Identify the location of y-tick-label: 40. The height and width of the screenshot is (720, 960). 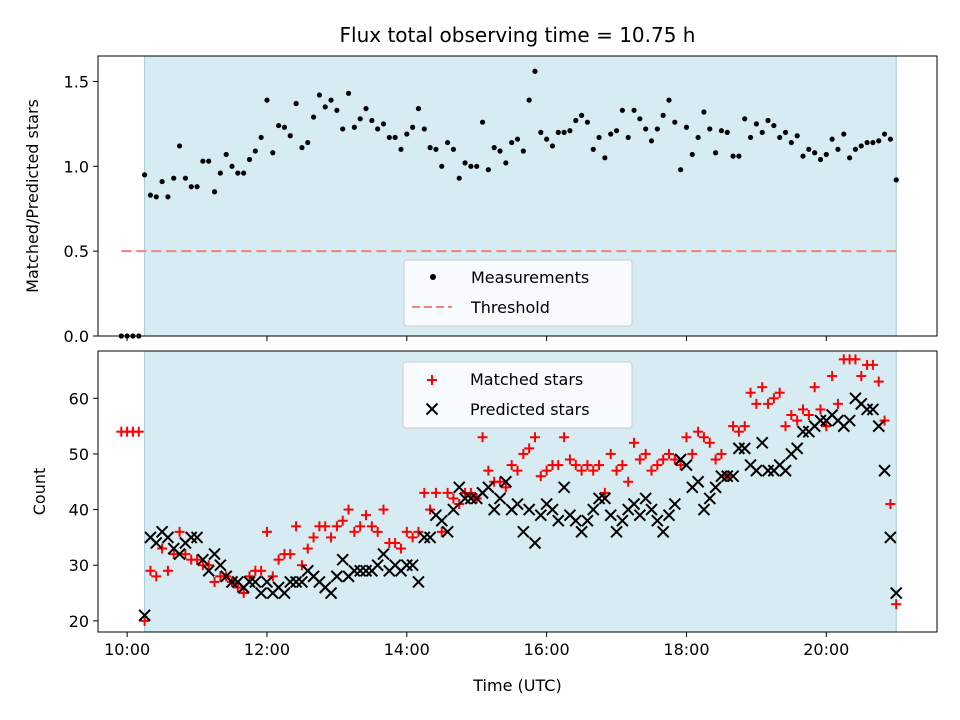
(79, 510).